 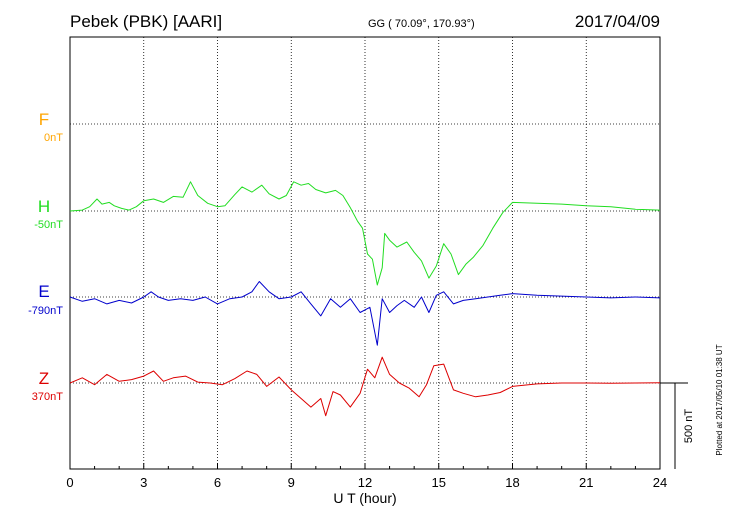 What do you see at coordinates (143, 482) in the screenshot?
I see `x-tick-label: 3` at bounding box center [143, 482].